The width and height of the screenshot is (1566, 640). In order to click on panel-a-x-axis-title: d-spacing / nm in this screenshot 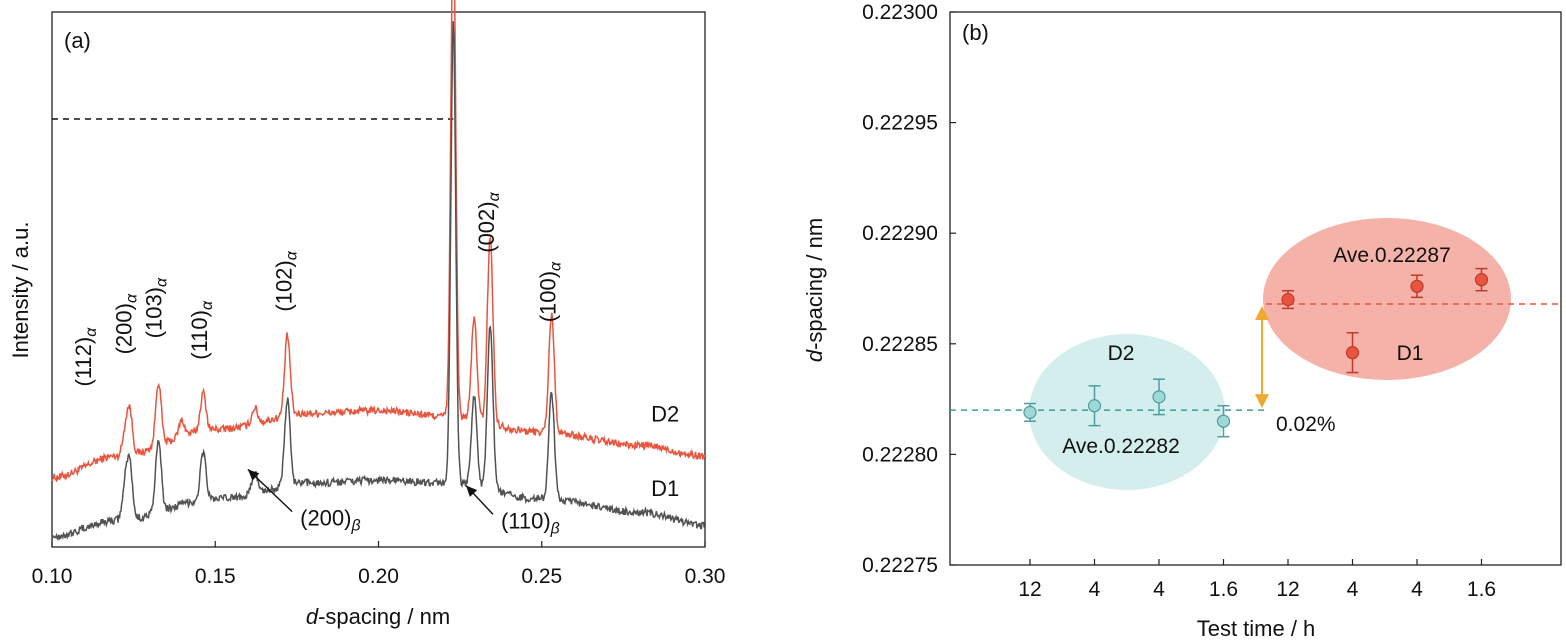, I will do `click(378, 616)`.